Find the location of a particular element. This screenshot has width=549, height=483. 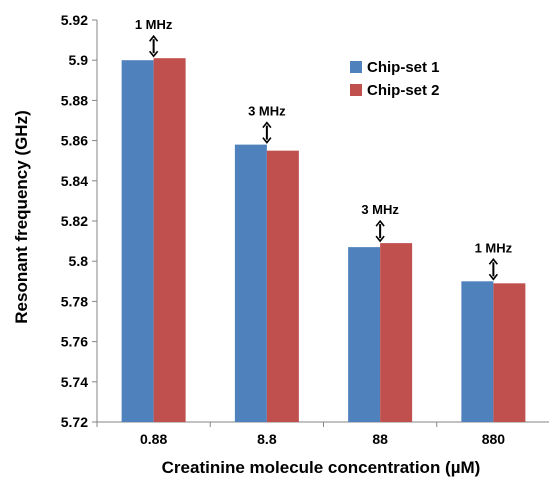

y-tick-label: 5.84 is located at coordinates (74, 181).